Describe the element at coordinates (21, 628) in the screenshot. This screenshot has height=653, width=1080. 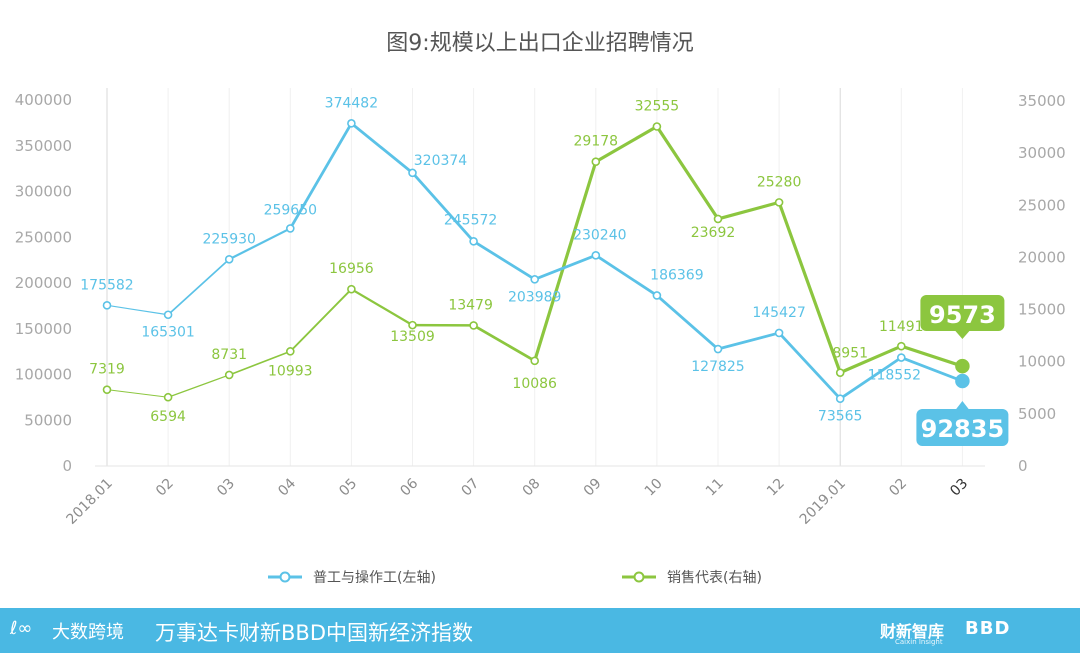
I see `brand-mark-icon: ℓ∞` at that location.